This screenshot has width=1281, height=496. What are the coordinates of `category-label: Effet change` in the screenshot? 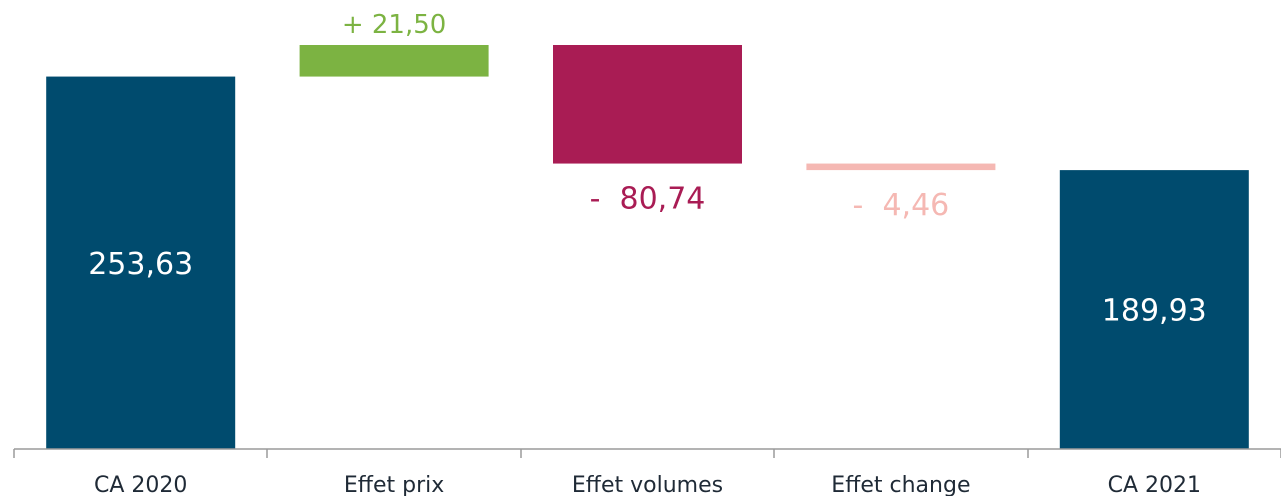 It's located at (900, 484).